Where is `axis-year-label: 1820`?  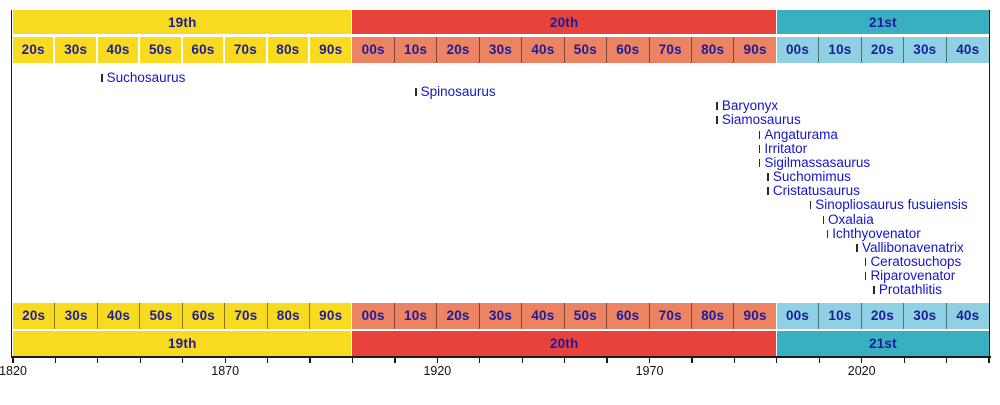
axis-year-label: 1820 is located at coordinates (13, 370).